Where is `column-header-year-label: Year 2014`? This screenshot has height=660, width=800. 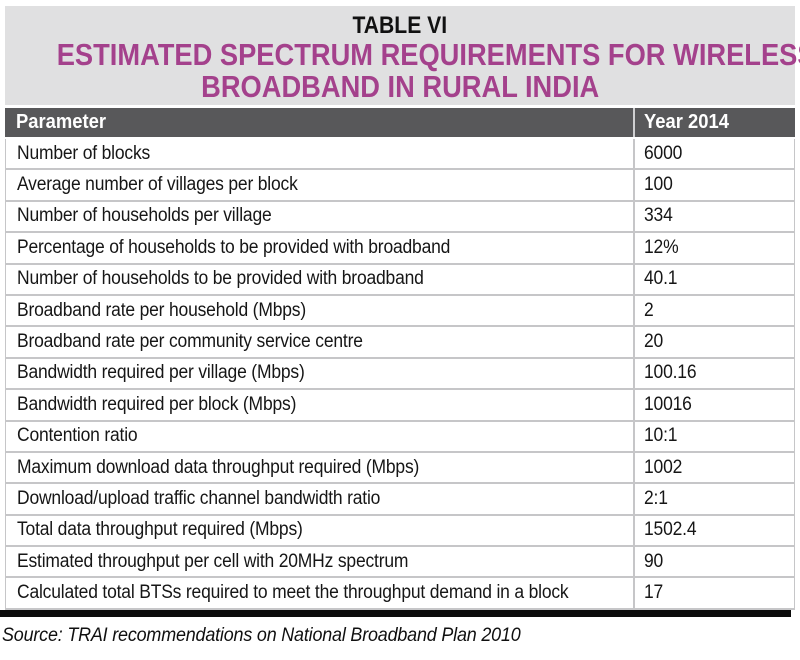 column-header-year-label: Year 2014 is located at coordinates (686, 122).